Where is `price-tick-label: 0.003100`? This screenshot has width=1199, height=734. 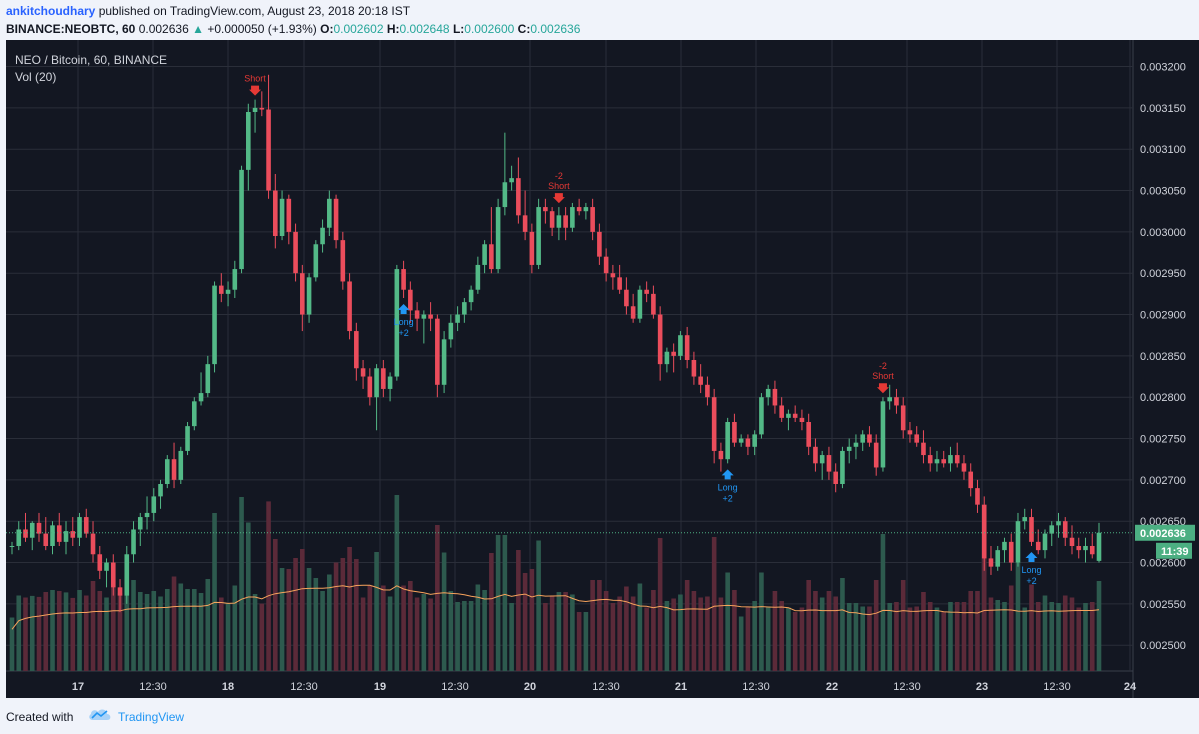 price-tick-label: 0.003100 is located at coordinates (1163, 150).